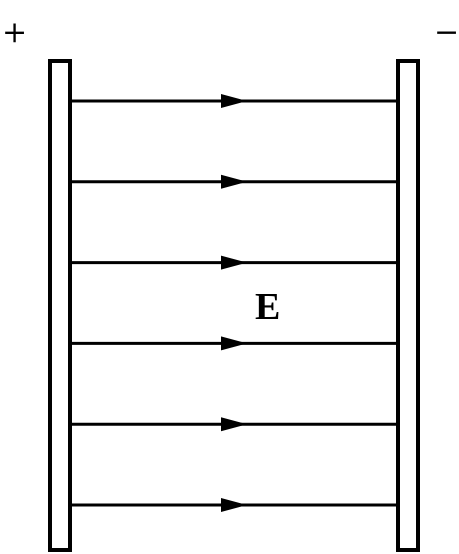 Image resolution: width=459 pixels, height=554 pixels. Describe the element at coordinates (408, 305) in the screenshot. I see `negative-plate` at that location.